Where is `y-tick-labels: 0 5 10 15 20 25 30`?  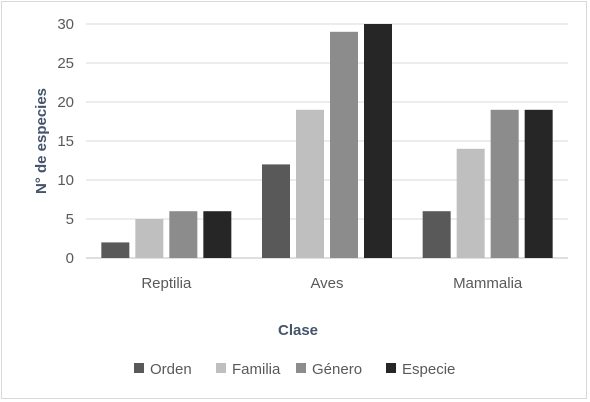 y-tick-labels: 0 5 10 15 20 25 30 is located at coordinates (65, 141).